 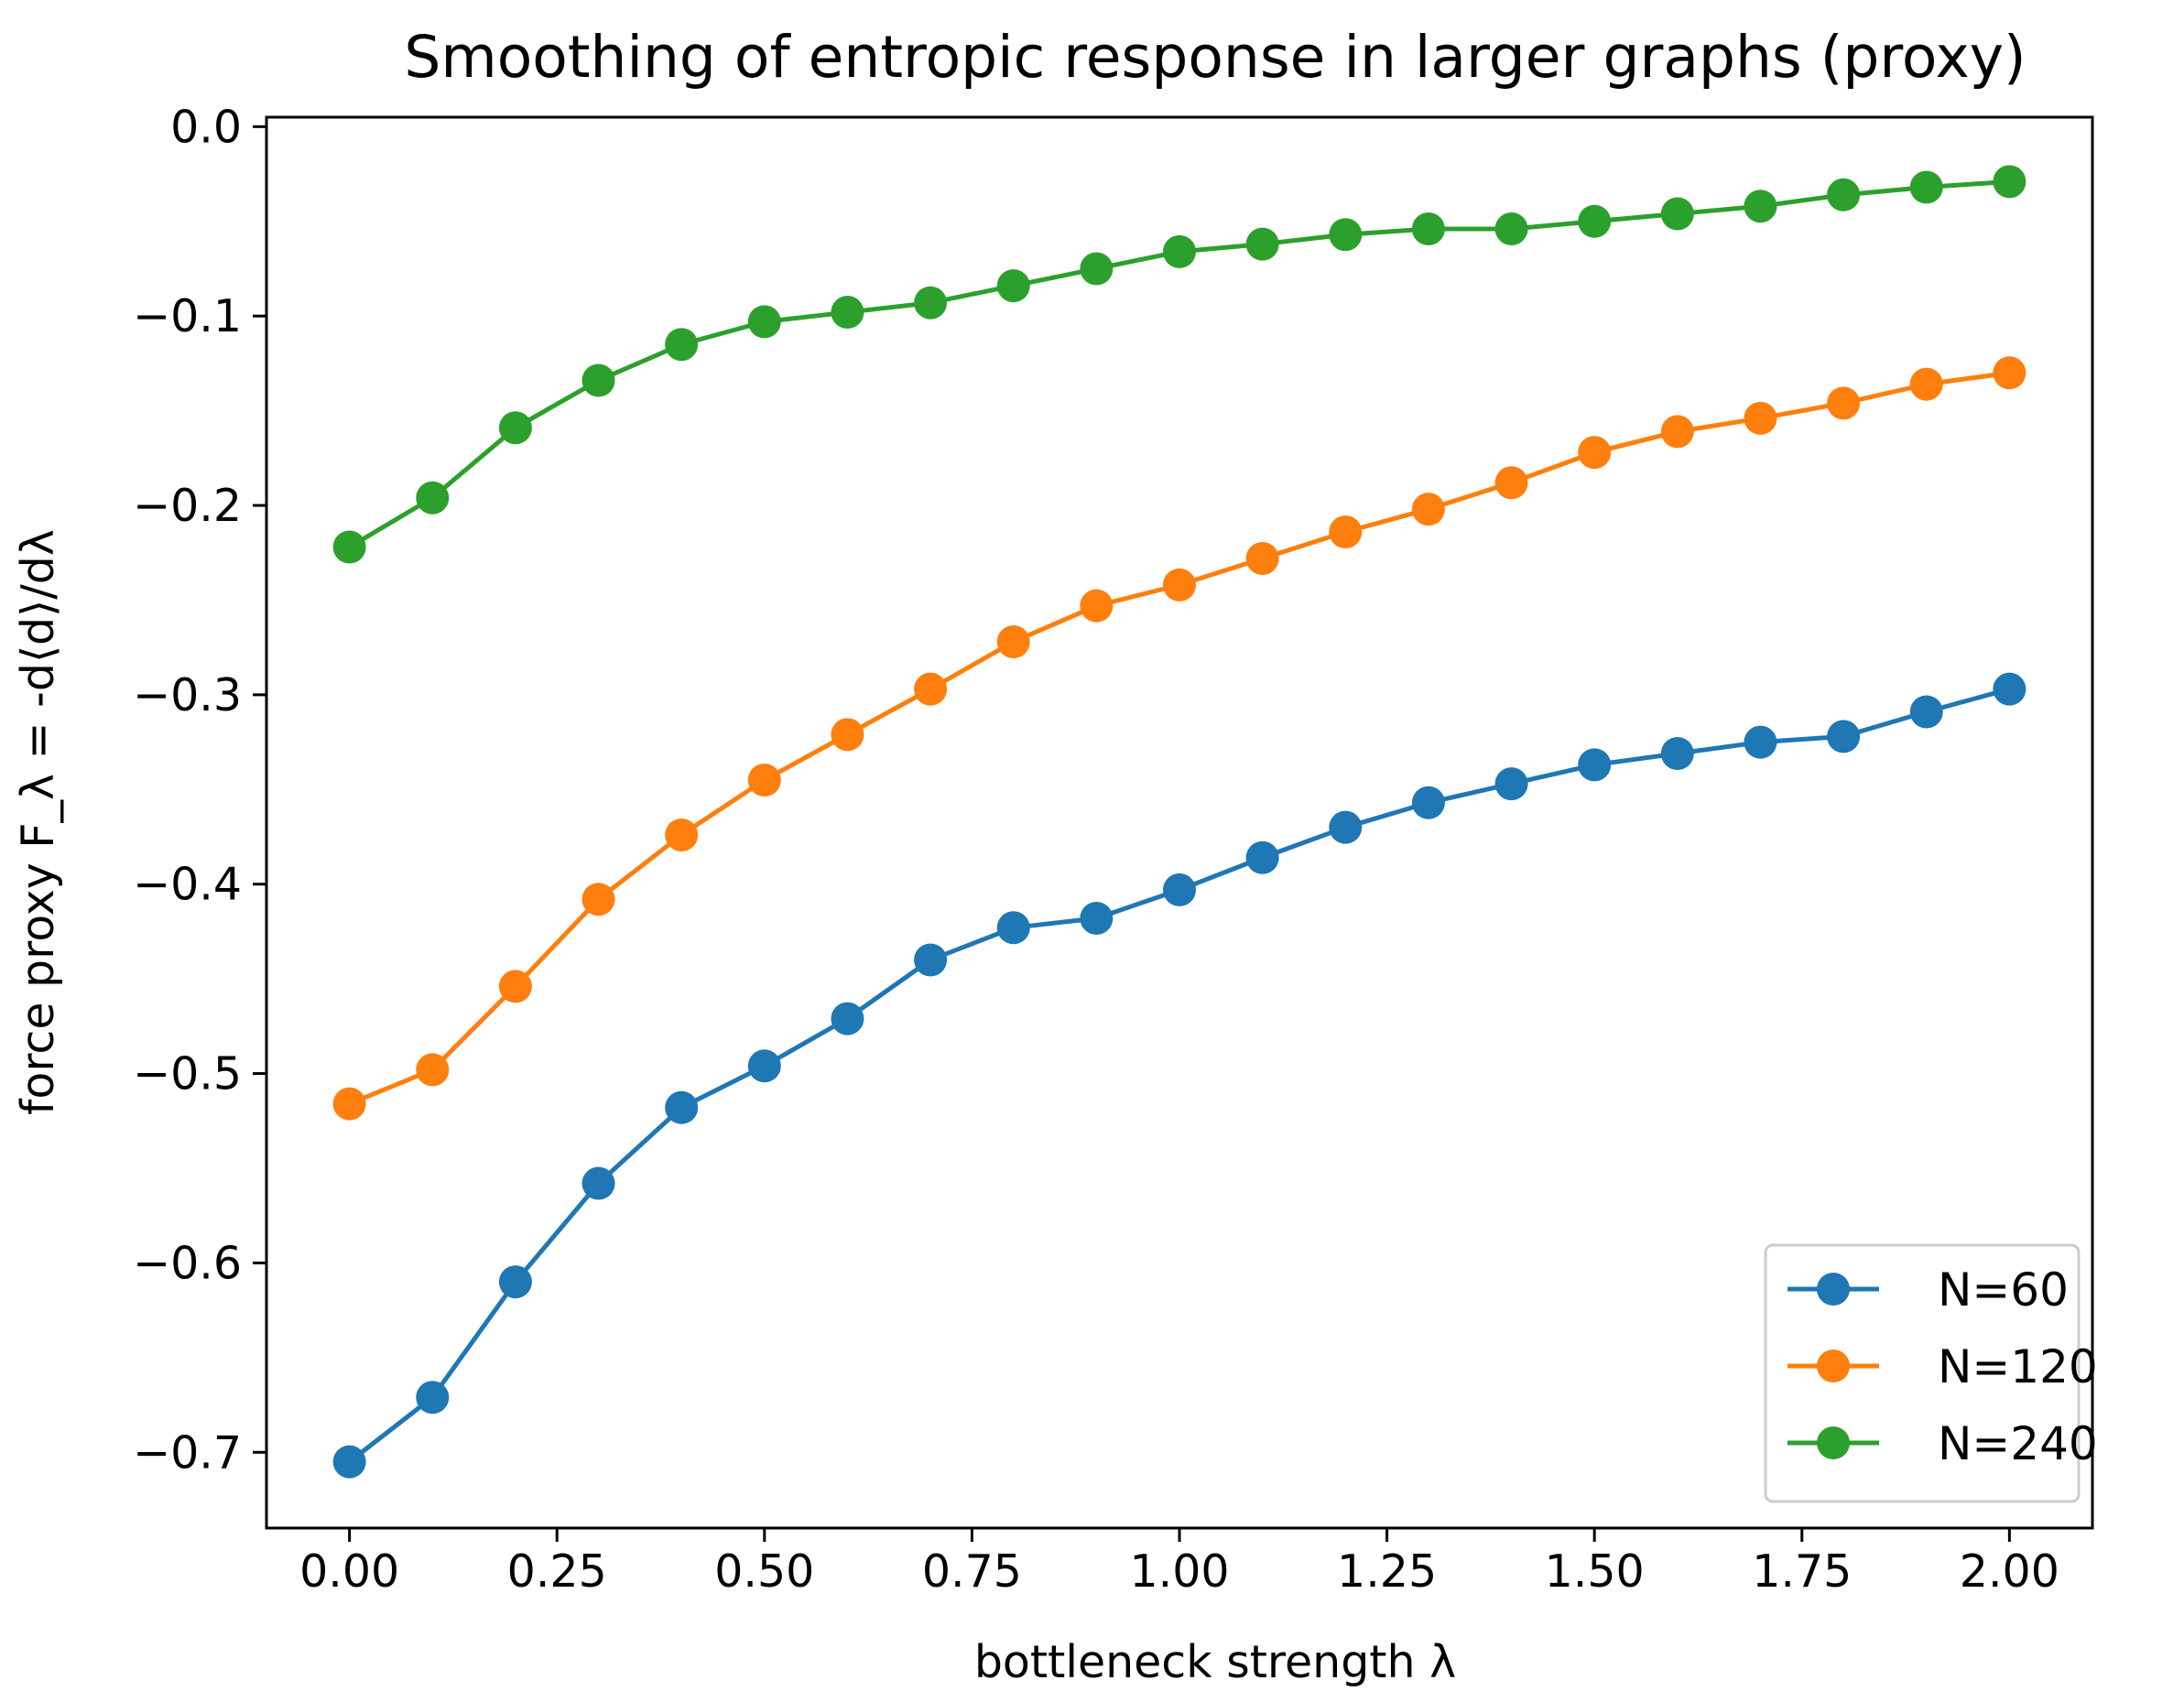 I want to click on legend-item-n-120: N=120, so click(x=1942, y=1366).